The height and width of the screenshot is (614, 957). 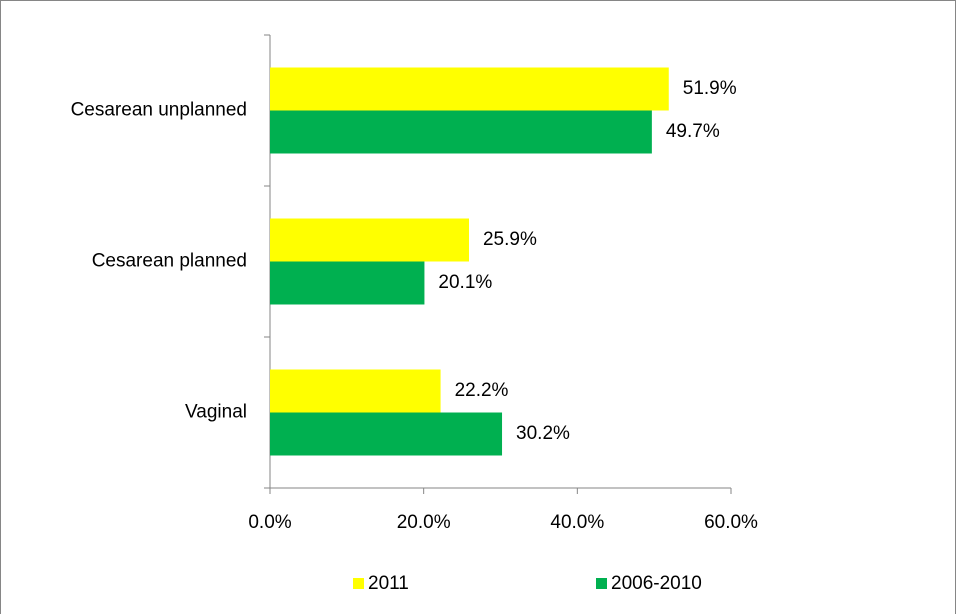 What do you see at coordinates (693, 131) in the screenshot?
I see `data-label: 49.7%` at bounding box center [693, 131].